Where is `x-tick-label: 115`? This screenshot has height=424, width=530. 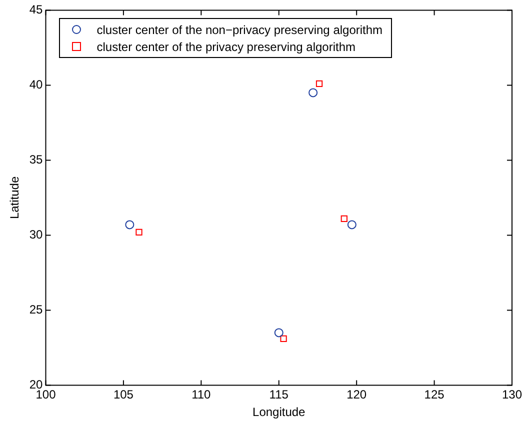
x-tick-label: 115 is located at coordinates (279, 395).